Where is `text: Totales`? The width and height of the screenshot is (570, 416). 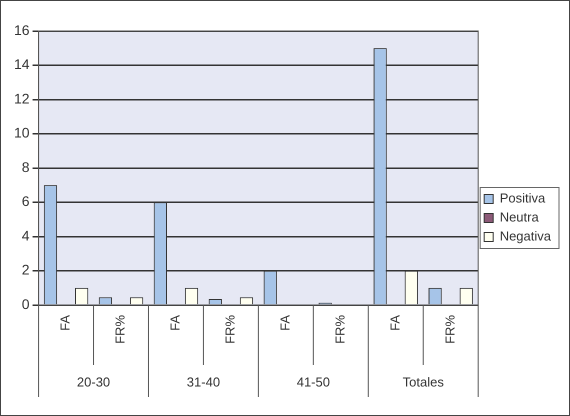 text: Totales is located at coordinates (423, 382).